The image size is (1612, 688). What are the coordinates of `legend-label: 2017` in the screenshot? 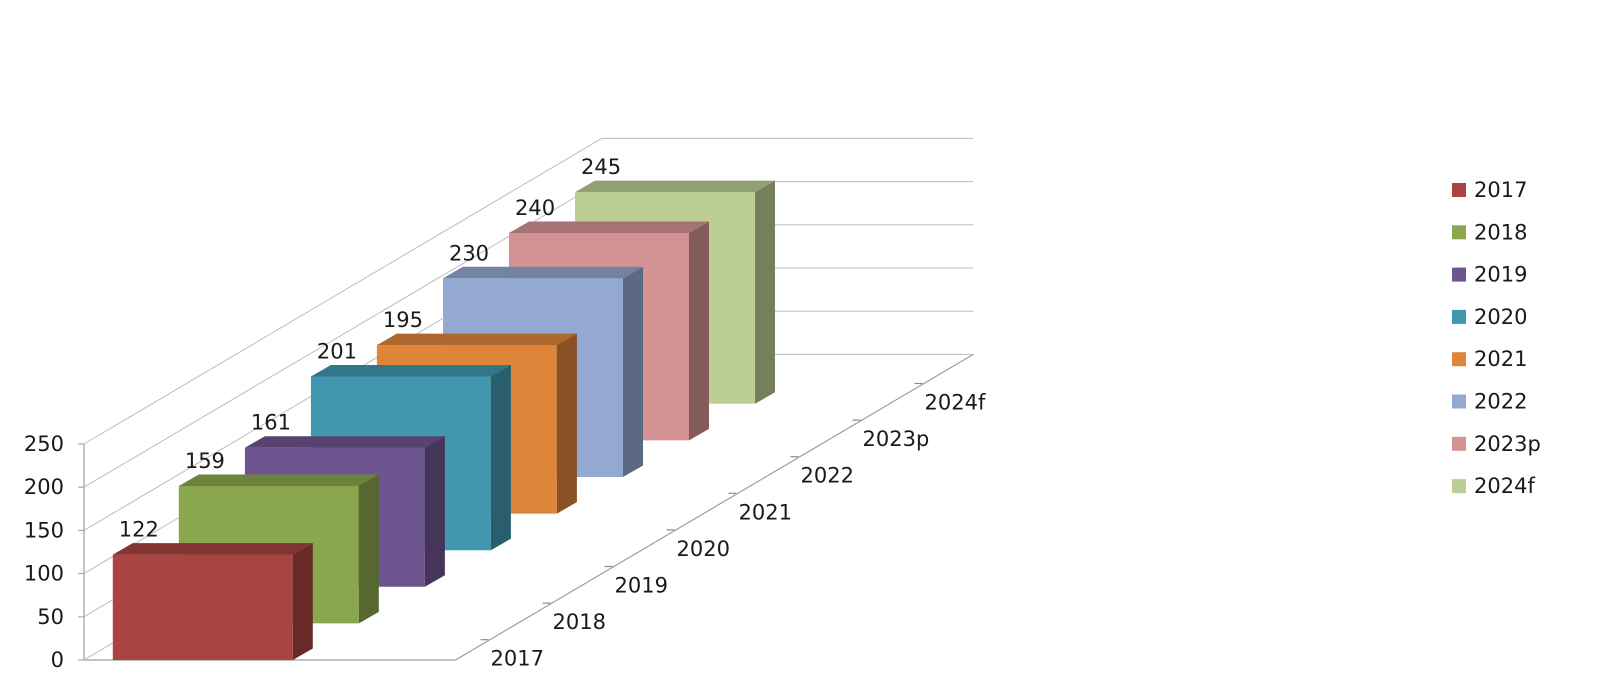 It's located at (1500, 190).